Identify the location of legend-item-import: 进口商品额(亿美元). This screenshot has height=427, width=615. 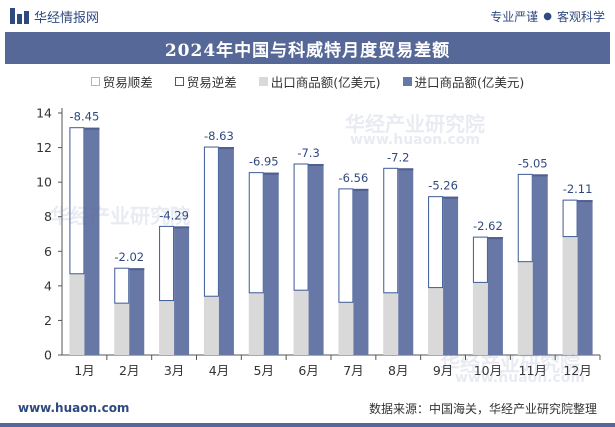
(463, 81).